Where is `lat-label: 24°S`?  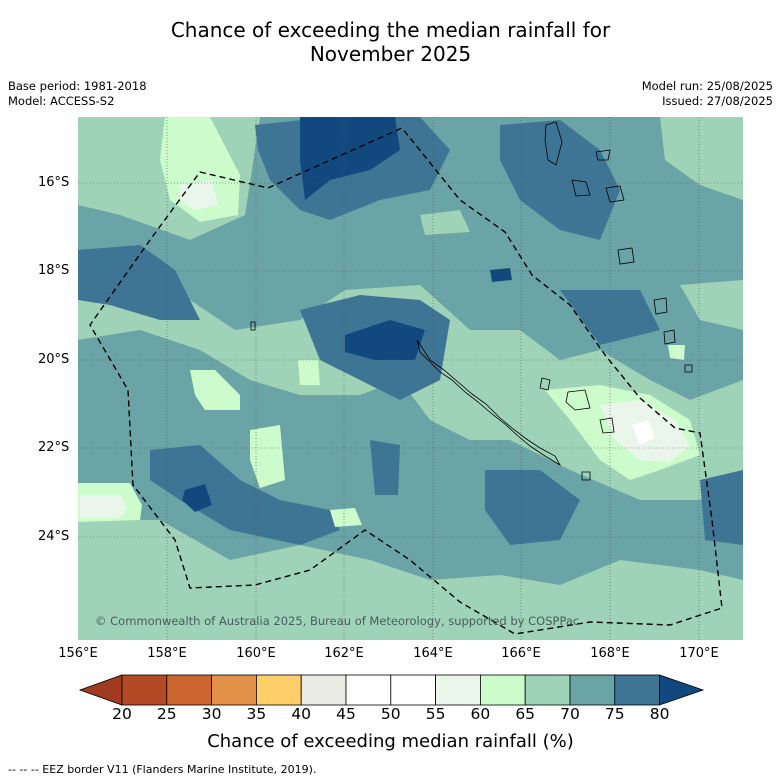
lat-label: 24°S is located at coordinates (54, 536).